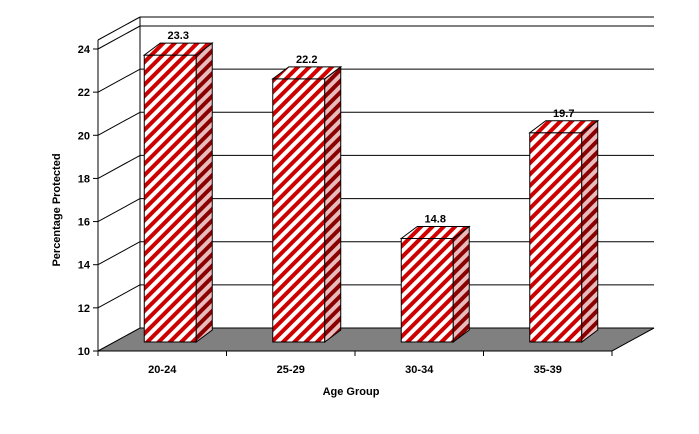  Describe the element at coordinates (119, 28) in the screenshot. I see `side-wall-top-edge` at that location.